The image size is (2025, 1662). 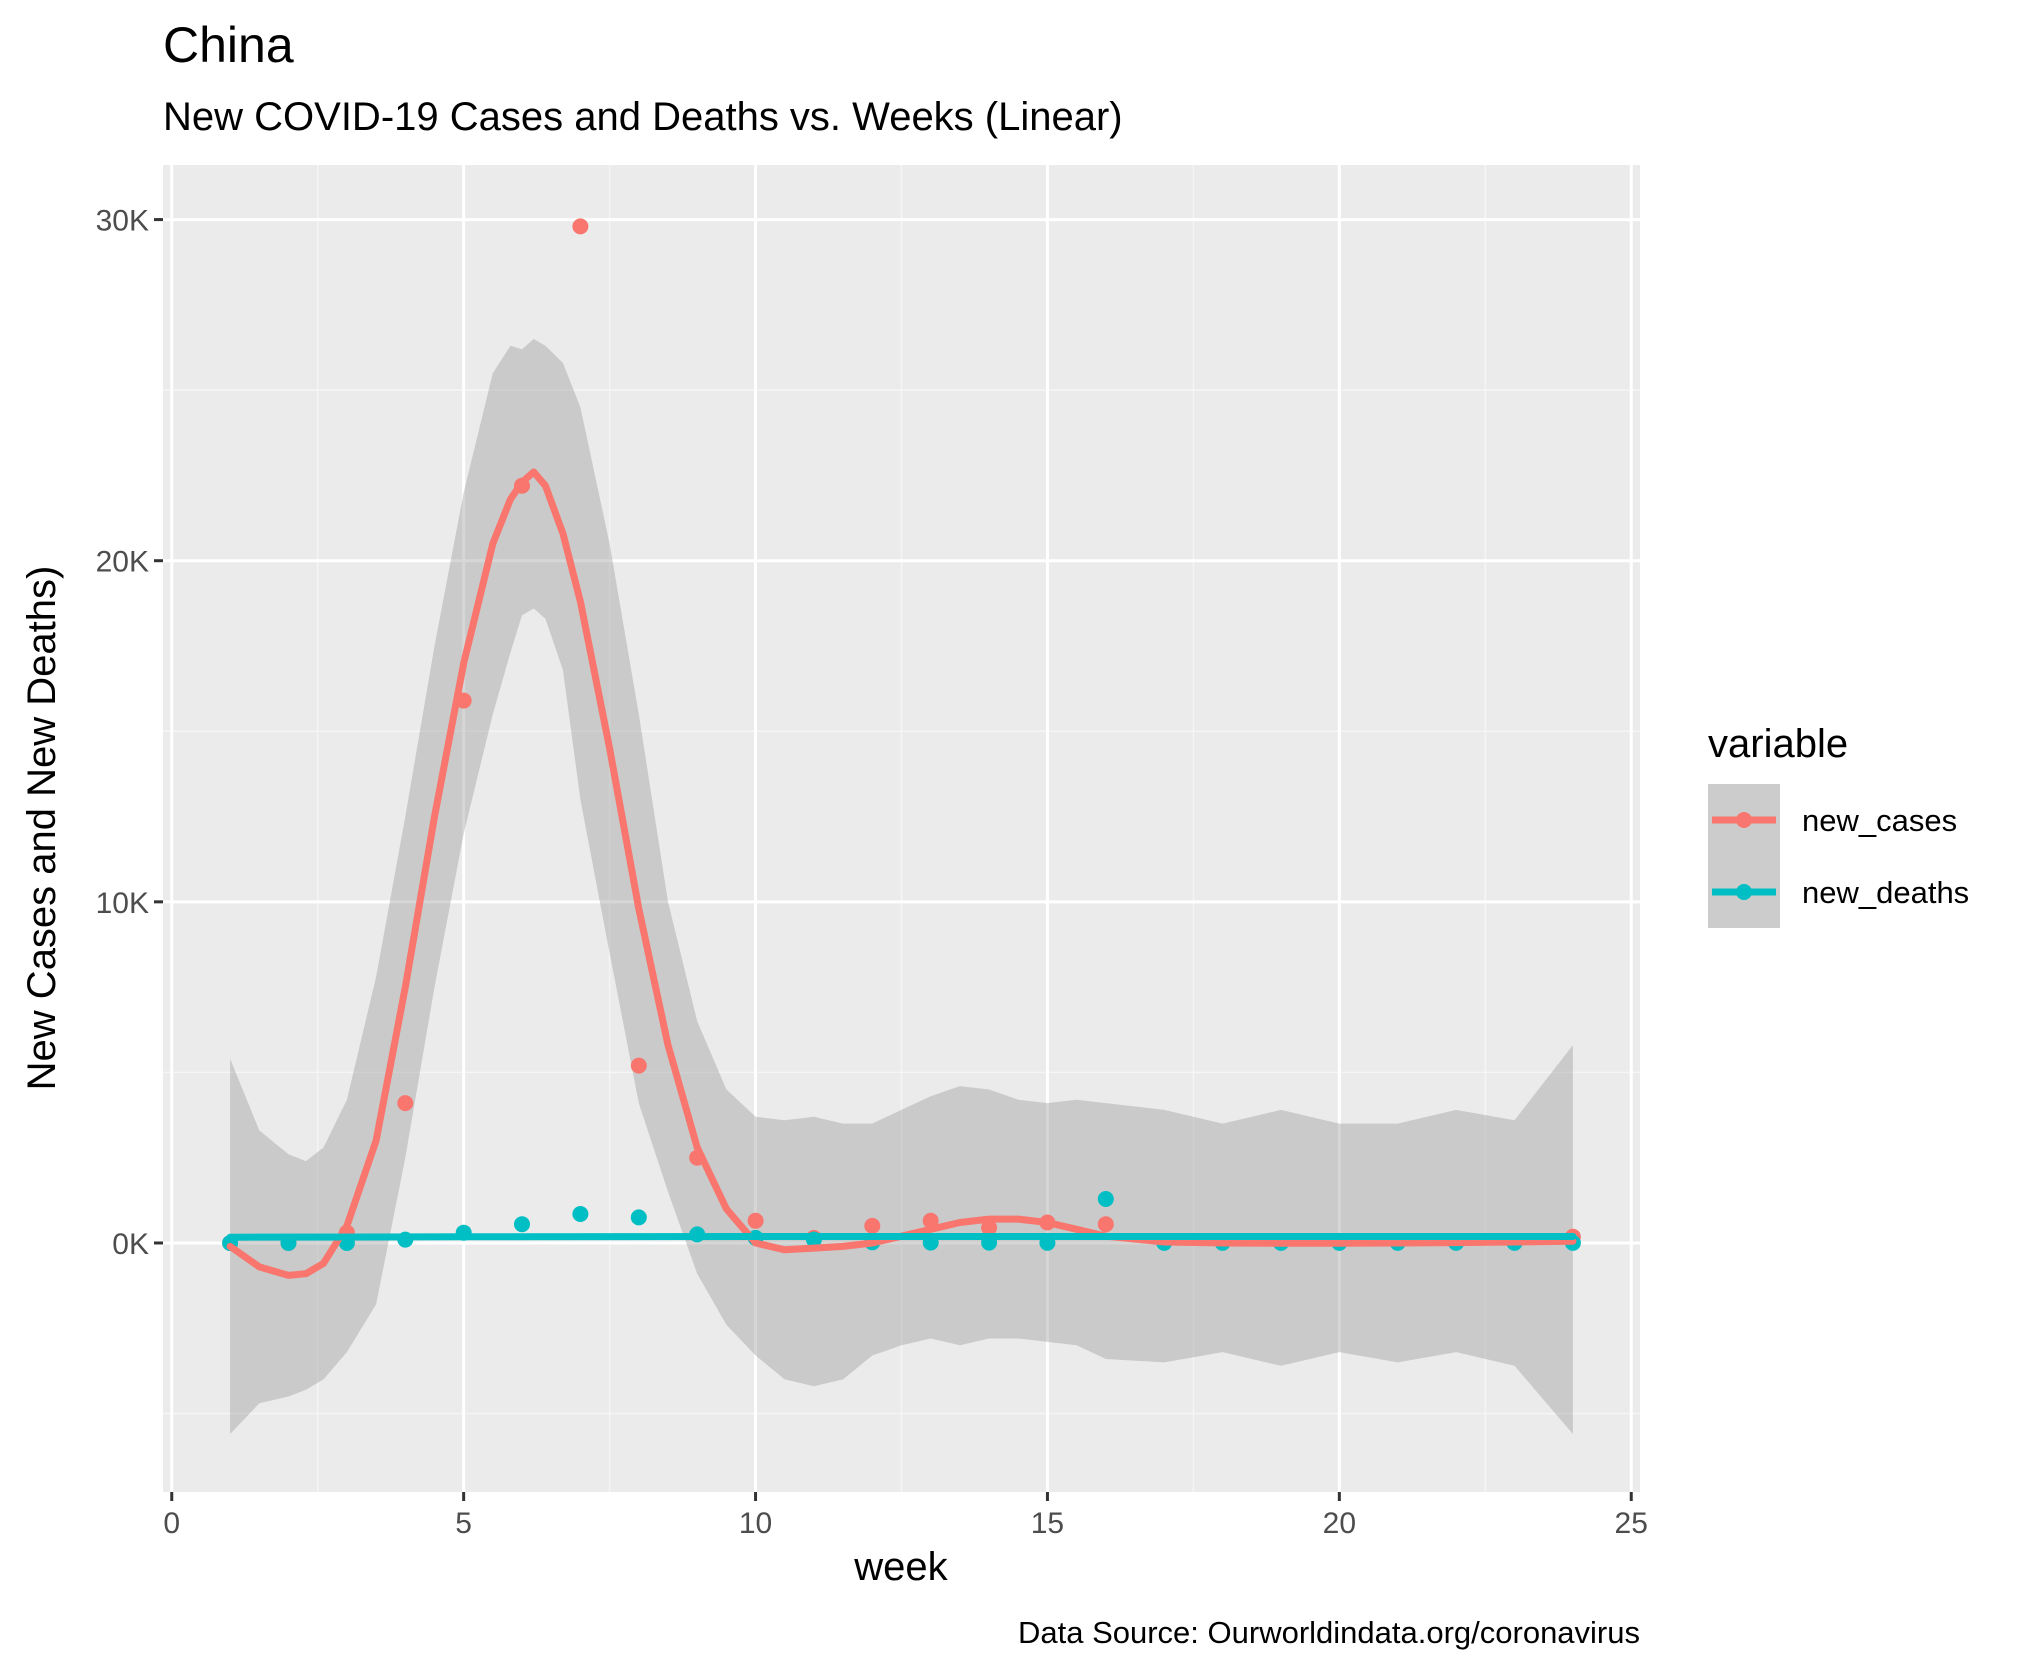 I want to click on y-tick-label: 20K, so click(x=122, y=562).